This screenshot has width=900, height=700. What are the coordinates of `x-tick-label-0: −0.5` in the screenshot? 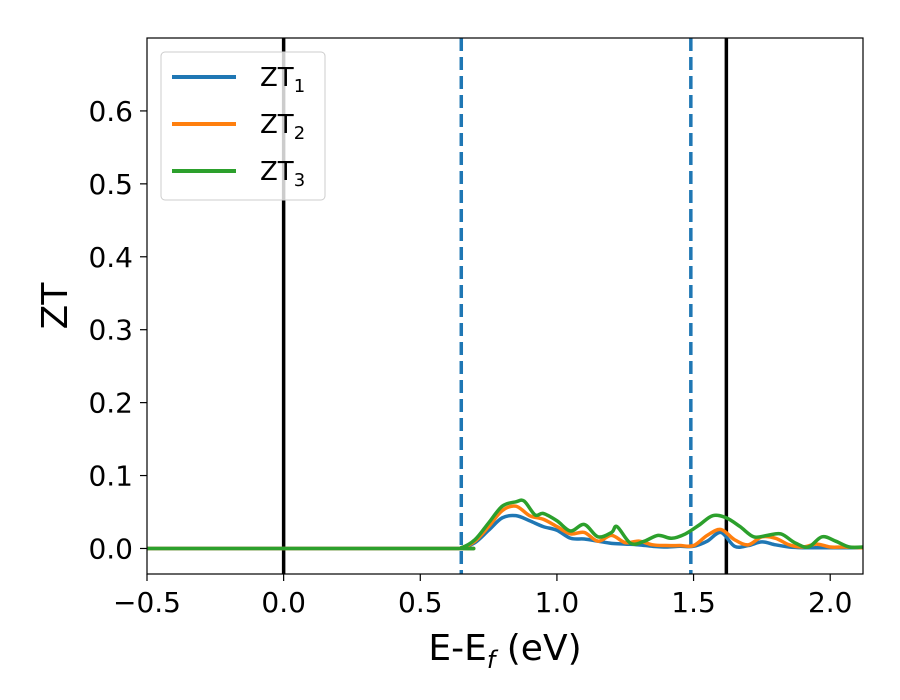 It's located at (147, 602).